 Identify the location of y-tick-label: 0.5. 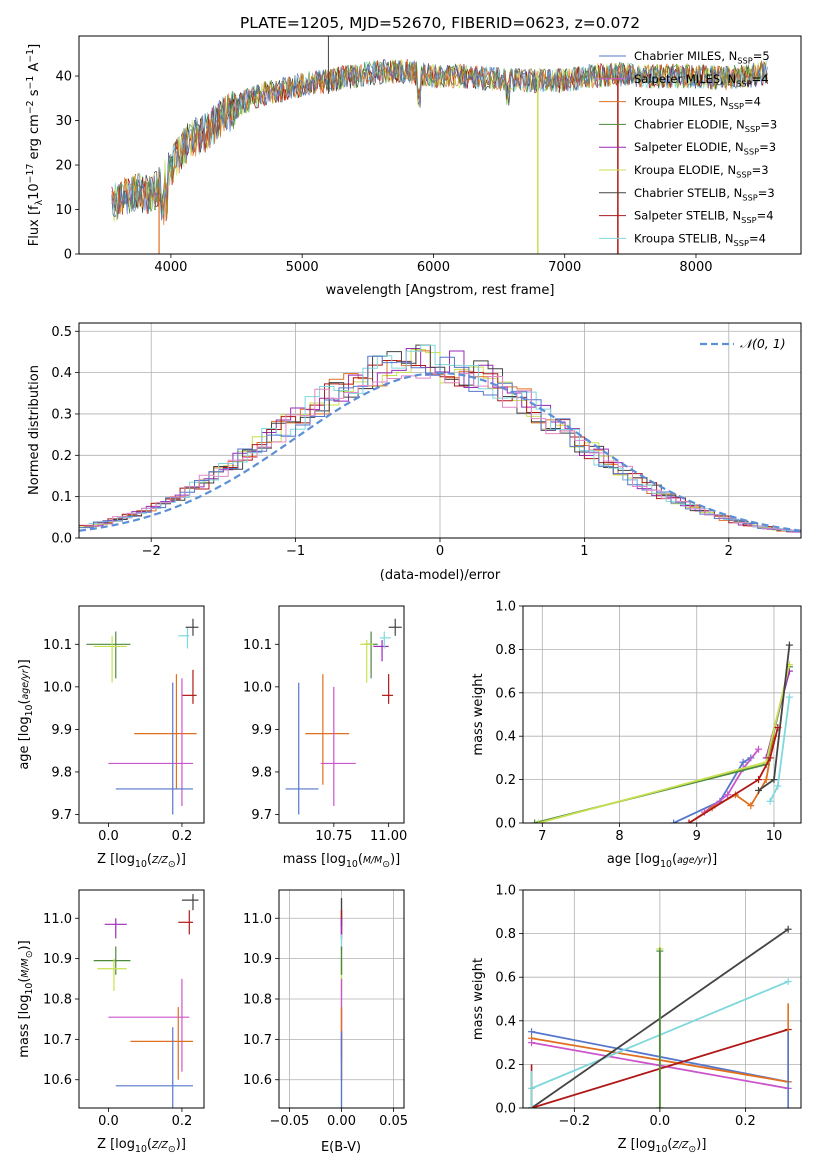
(61, 332).